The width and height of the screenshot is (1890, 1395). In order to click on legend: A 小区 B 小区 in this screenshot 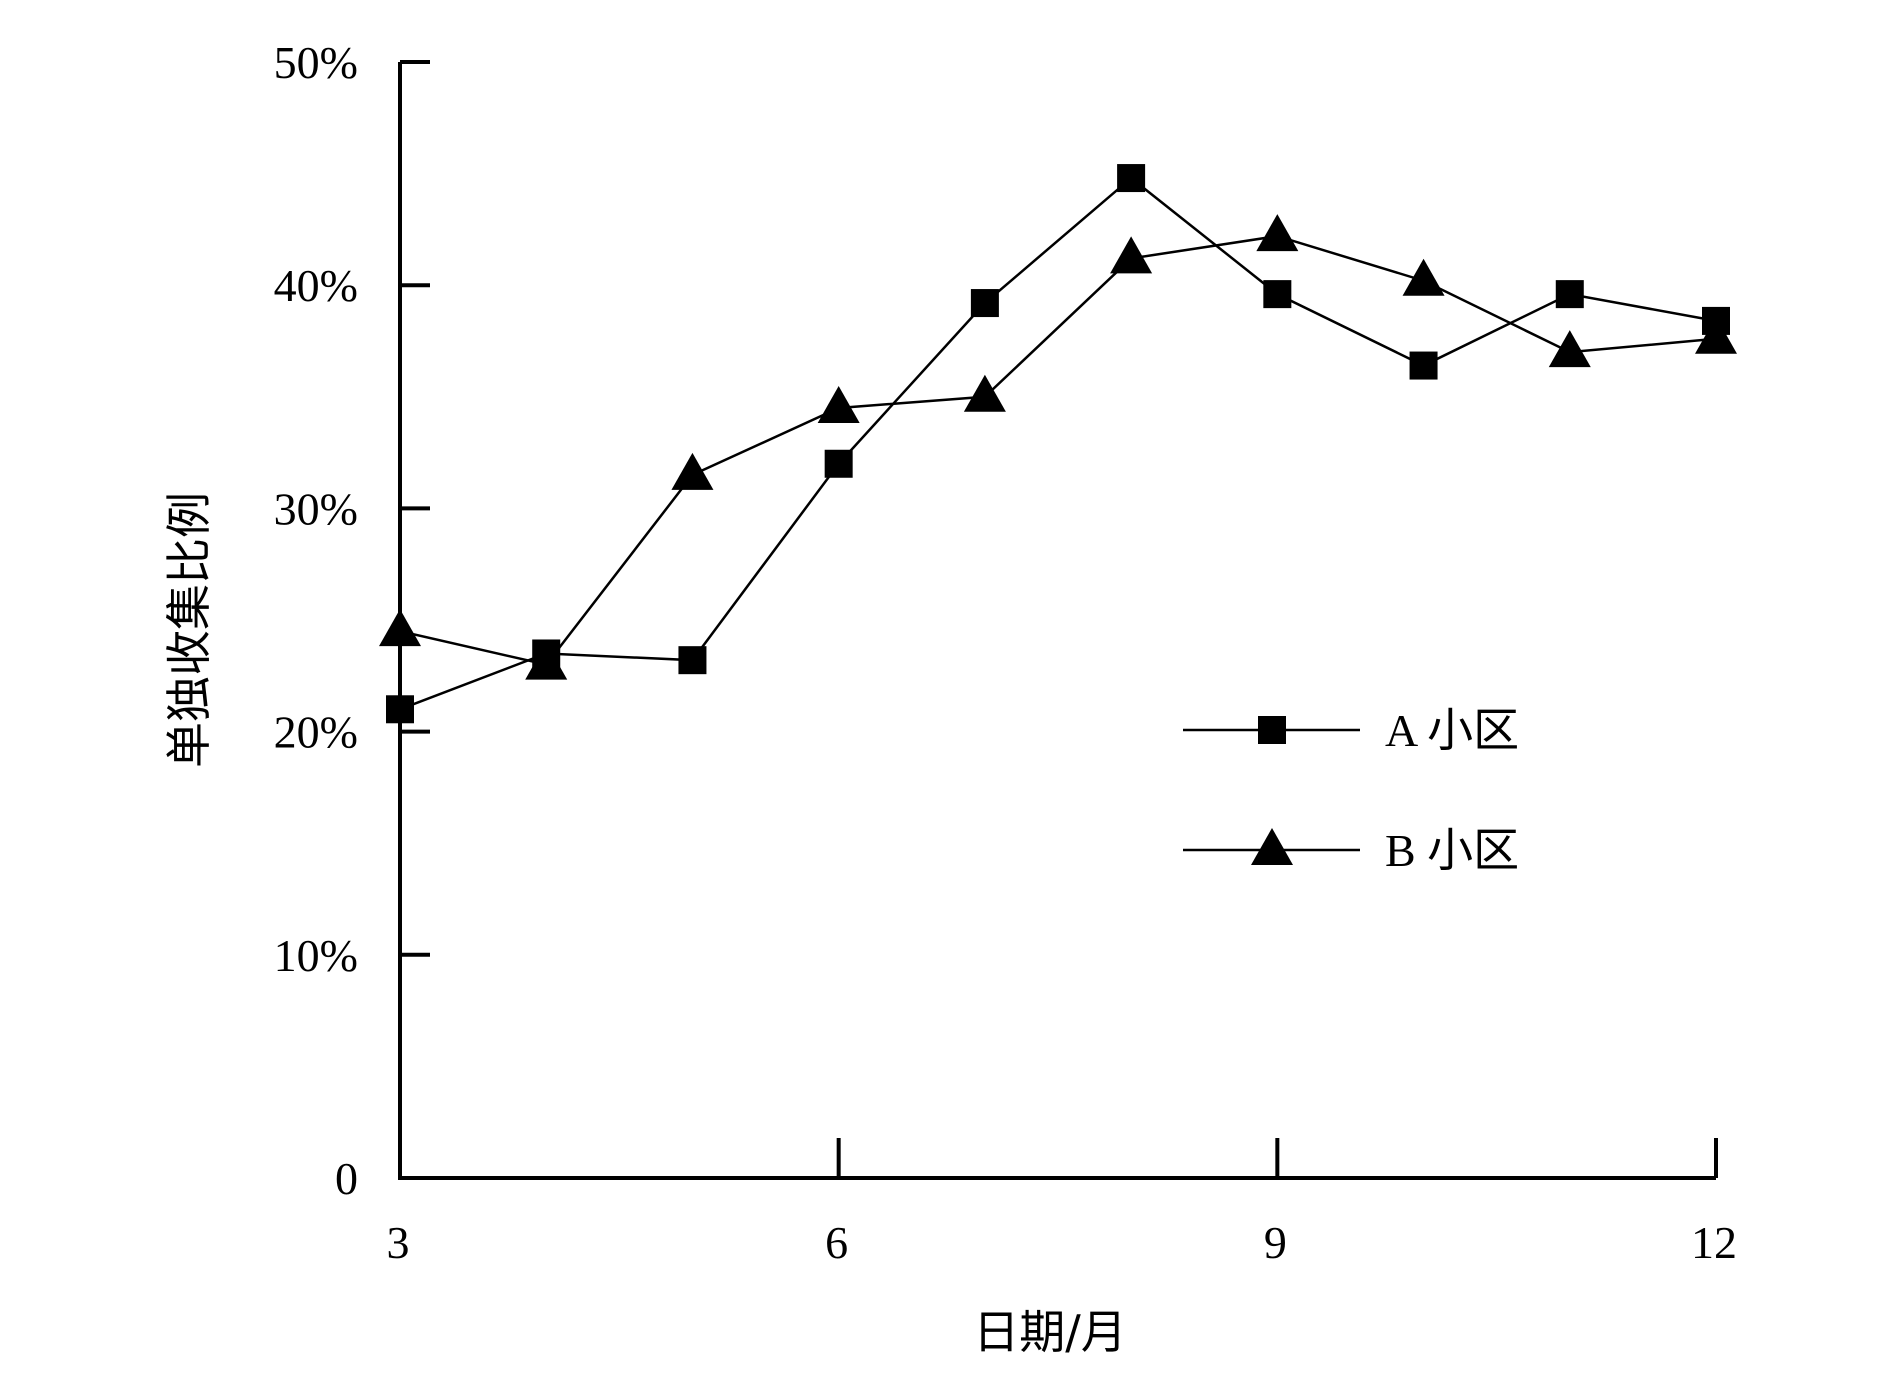, I will do `click(1351, 790)`.